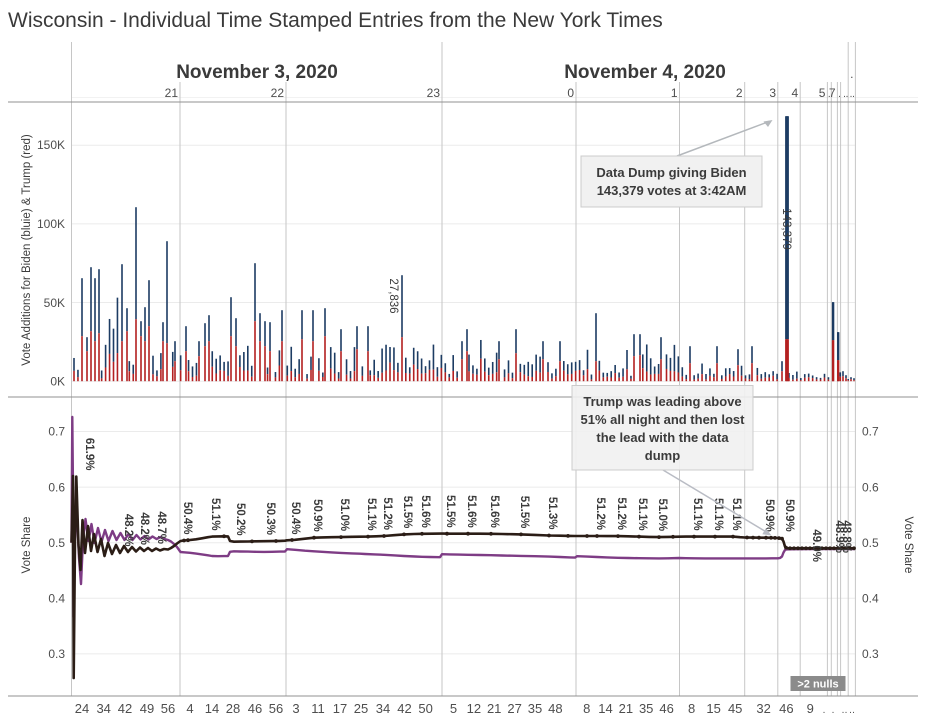 The width and height of the screenshot is (926, 728). What do you see at coordinates (51, 145) in the screenshot?
I see `svg-text: 150K` at bounding box center [51, 145].